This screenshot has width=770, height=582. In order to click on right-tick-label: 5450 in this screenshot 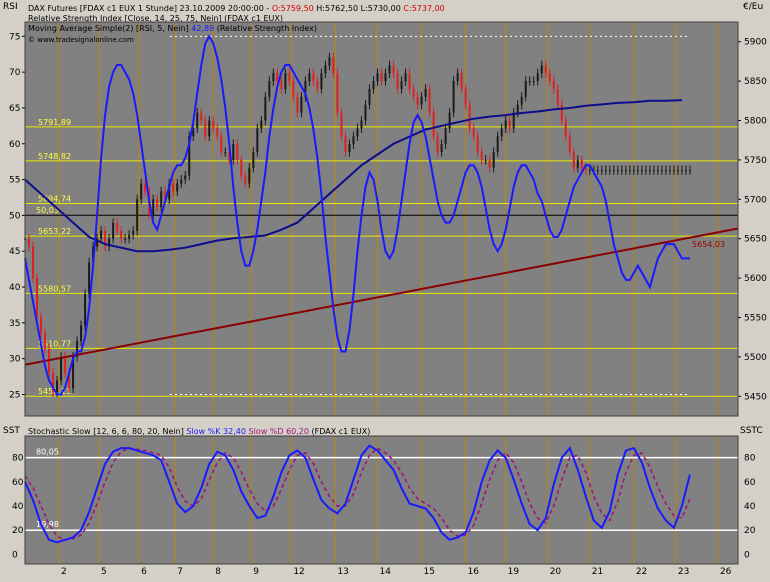, I will do `click(755, 397)`.